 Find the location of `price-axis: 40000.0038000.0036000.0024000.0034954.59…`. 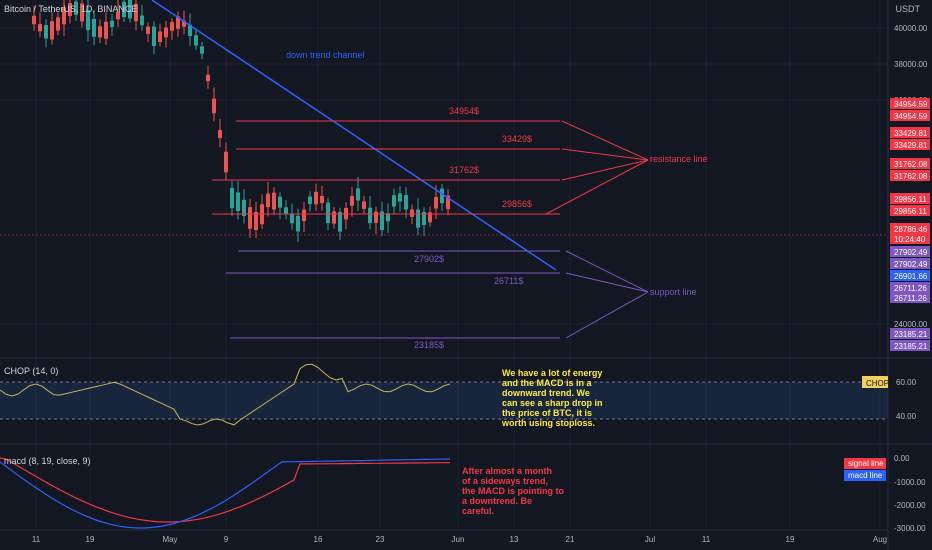

price-axis: 40000.0038000.0036000.0024000.0034954.59… is located at coordinates (910, 278).